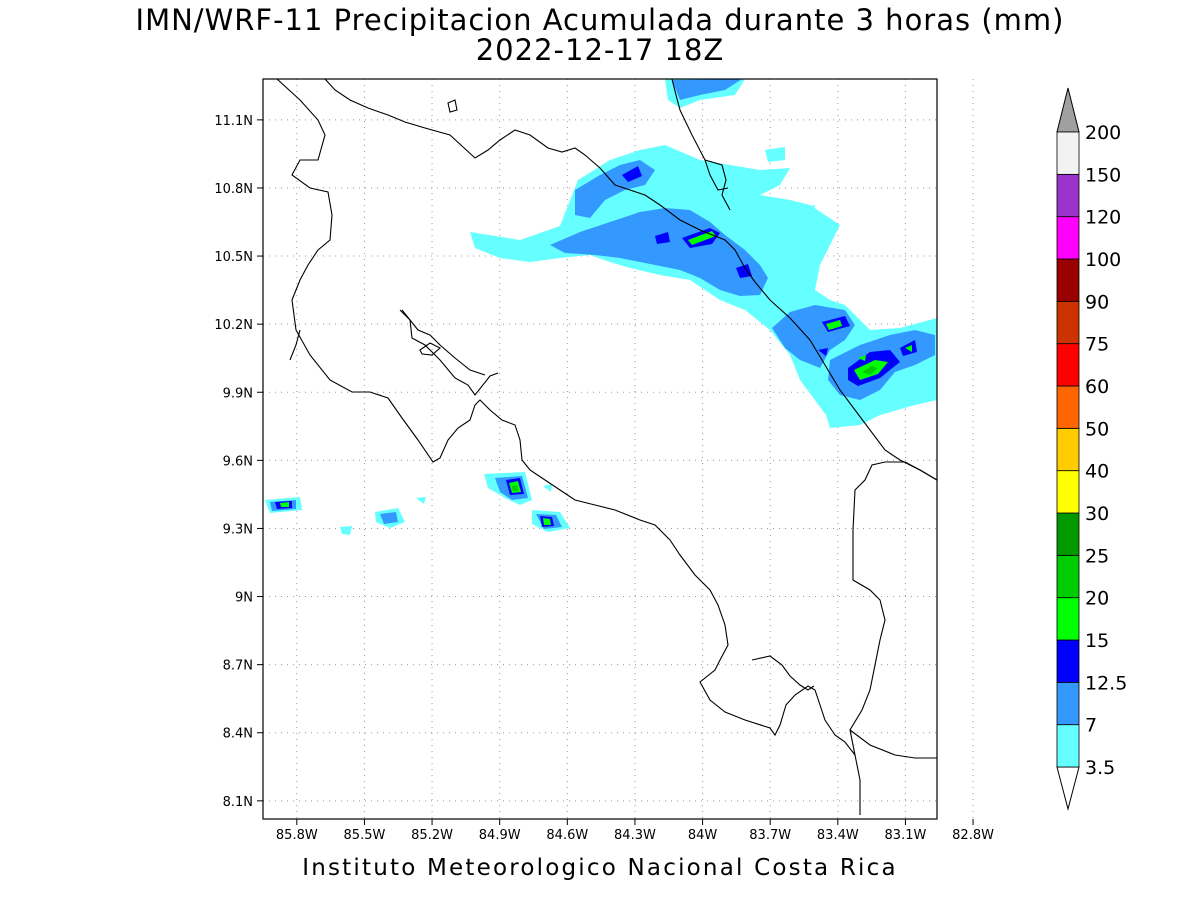 This screenshot has width=1200, height=900. I want to click on lat-tick-label: 8.4N, so click(238, 734).